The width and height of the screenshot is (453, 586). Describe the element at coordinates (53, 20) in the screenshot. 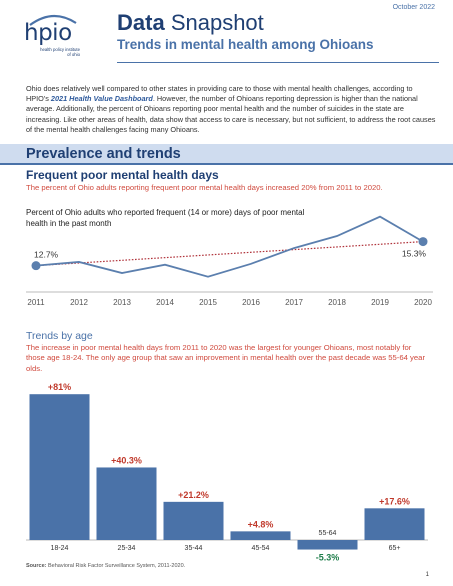

I see `logo-arc-icon` at that location.